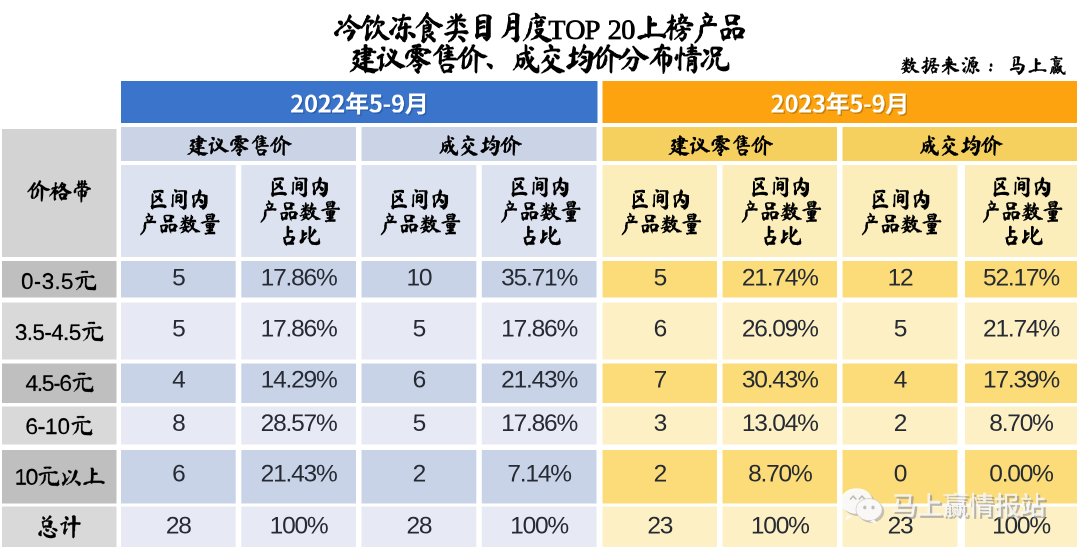 The width and height of the screenshot is (1080, 553). What do you see at coordinates (178, 423) in the screenshot?
I see `svg-text: 8` at bounding box center [178, 423].